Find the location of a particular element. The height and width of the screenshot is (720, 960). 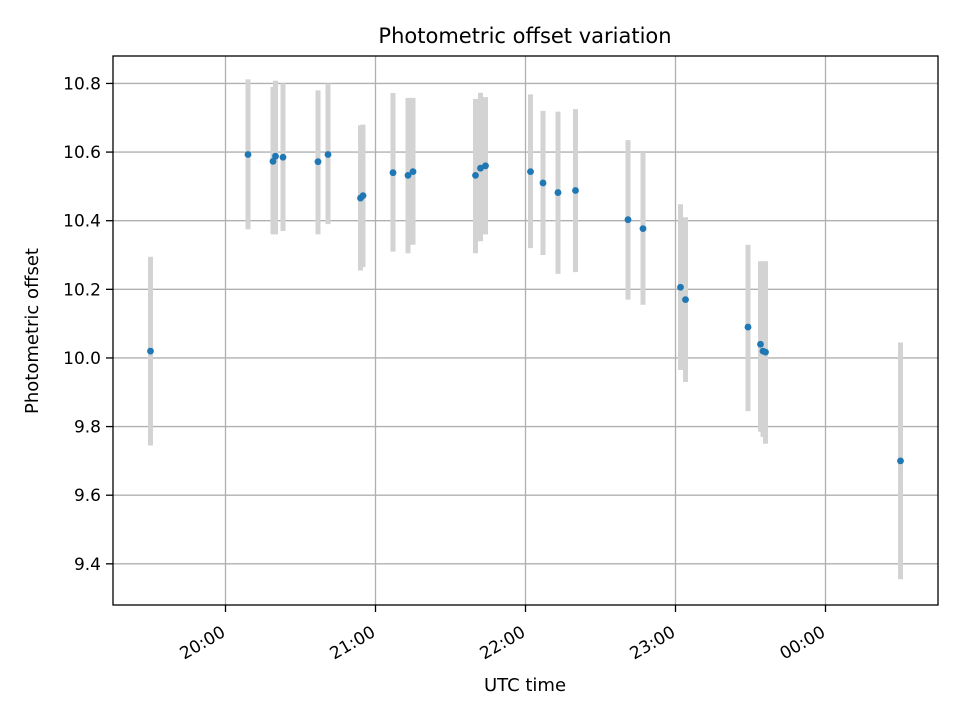

y-axis-ticks: 9.4 9.6 9.8 10.0 10.2 10.4 10.6 10.8 is located at coordinates (88, 324).